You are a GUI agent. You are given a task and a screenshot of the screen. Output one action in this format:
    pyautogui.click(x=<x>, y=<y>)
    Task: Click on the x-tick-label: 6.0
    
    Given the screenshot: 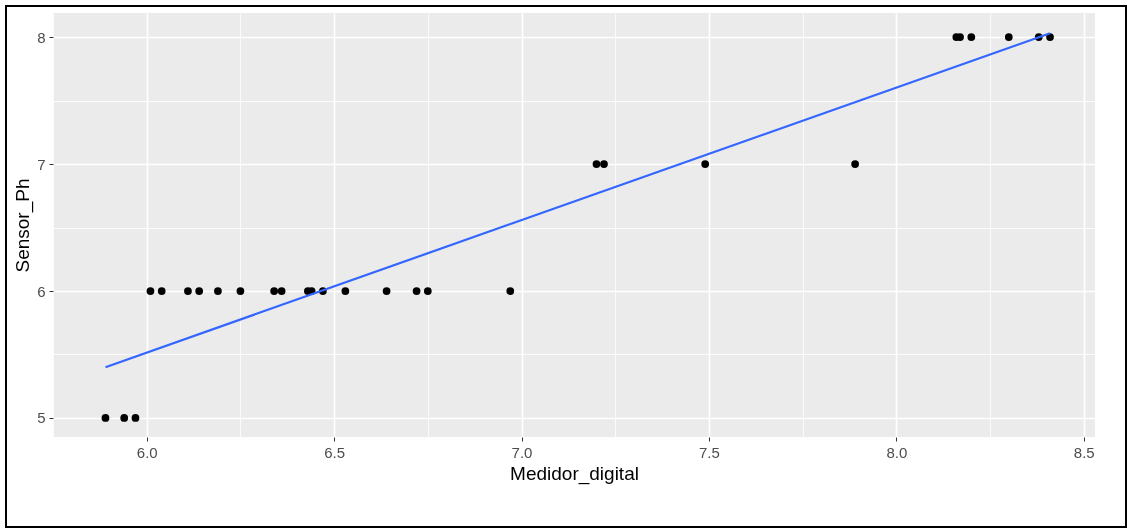 What is the action you would take?
    pyautogui.click(x=147, y=452)
    